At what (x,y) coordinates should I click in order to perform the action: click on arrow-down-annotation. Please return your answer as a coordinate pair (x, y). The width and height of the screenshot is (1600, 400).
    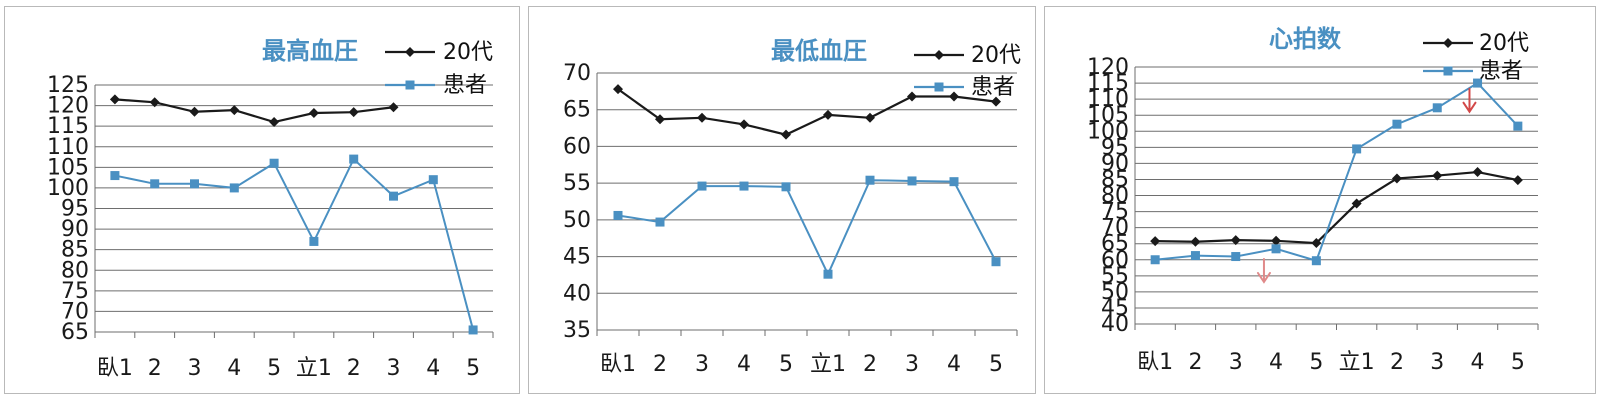
    Looking at the image, I should click on (1469, 100).